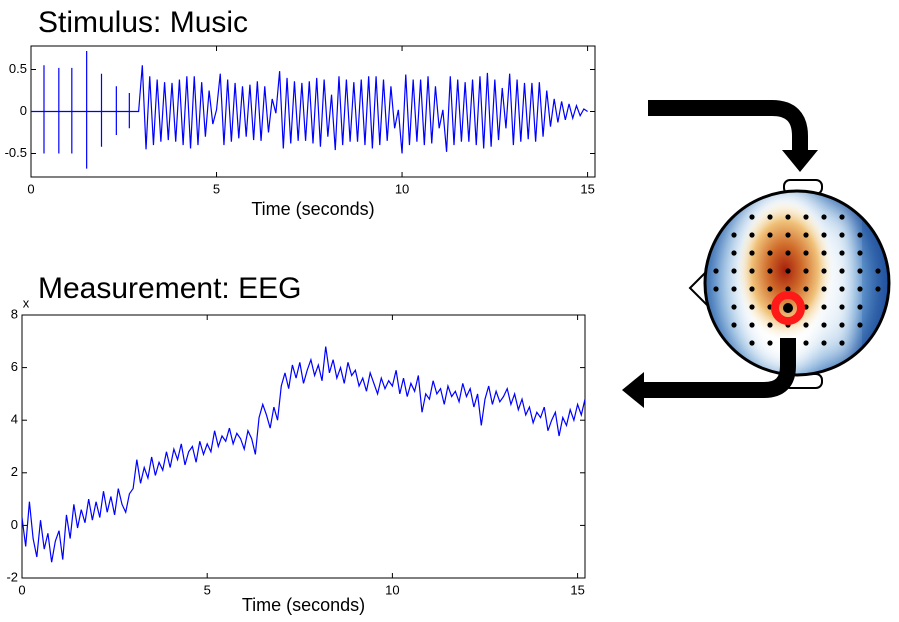 Image resolution: width=899 pixels, height=622 pixels. I want to click on topomap, so click(797, 283).